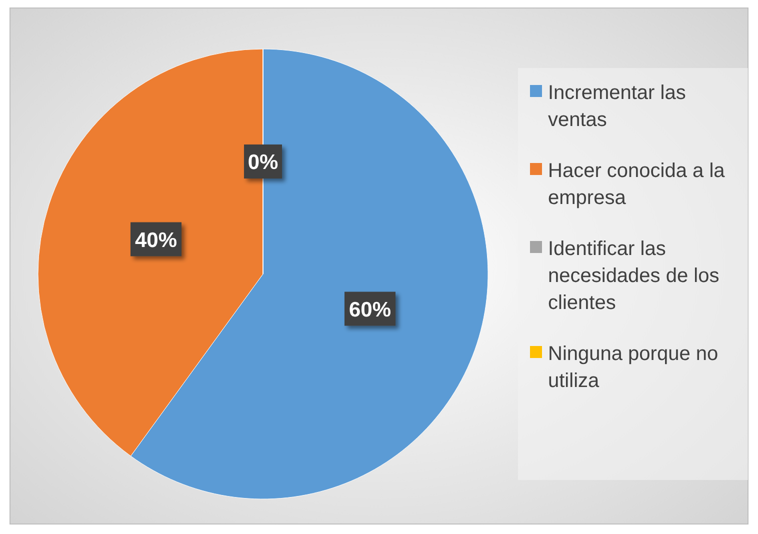  I want to click on legend-label: Hacer conocida a la empresa, so click(637, 184).